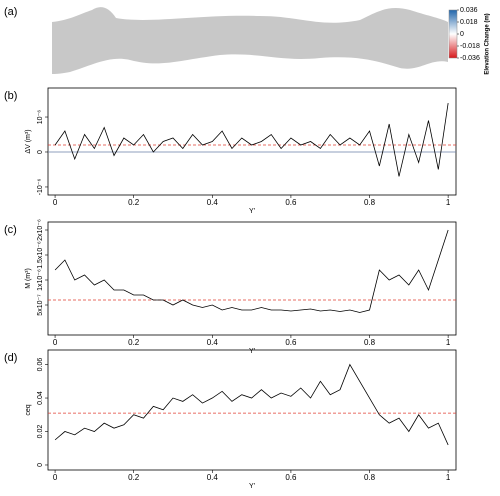  Describe the element at coordinates (10, 12) in the screenshot. I see `panel-label: (a)` at that location.